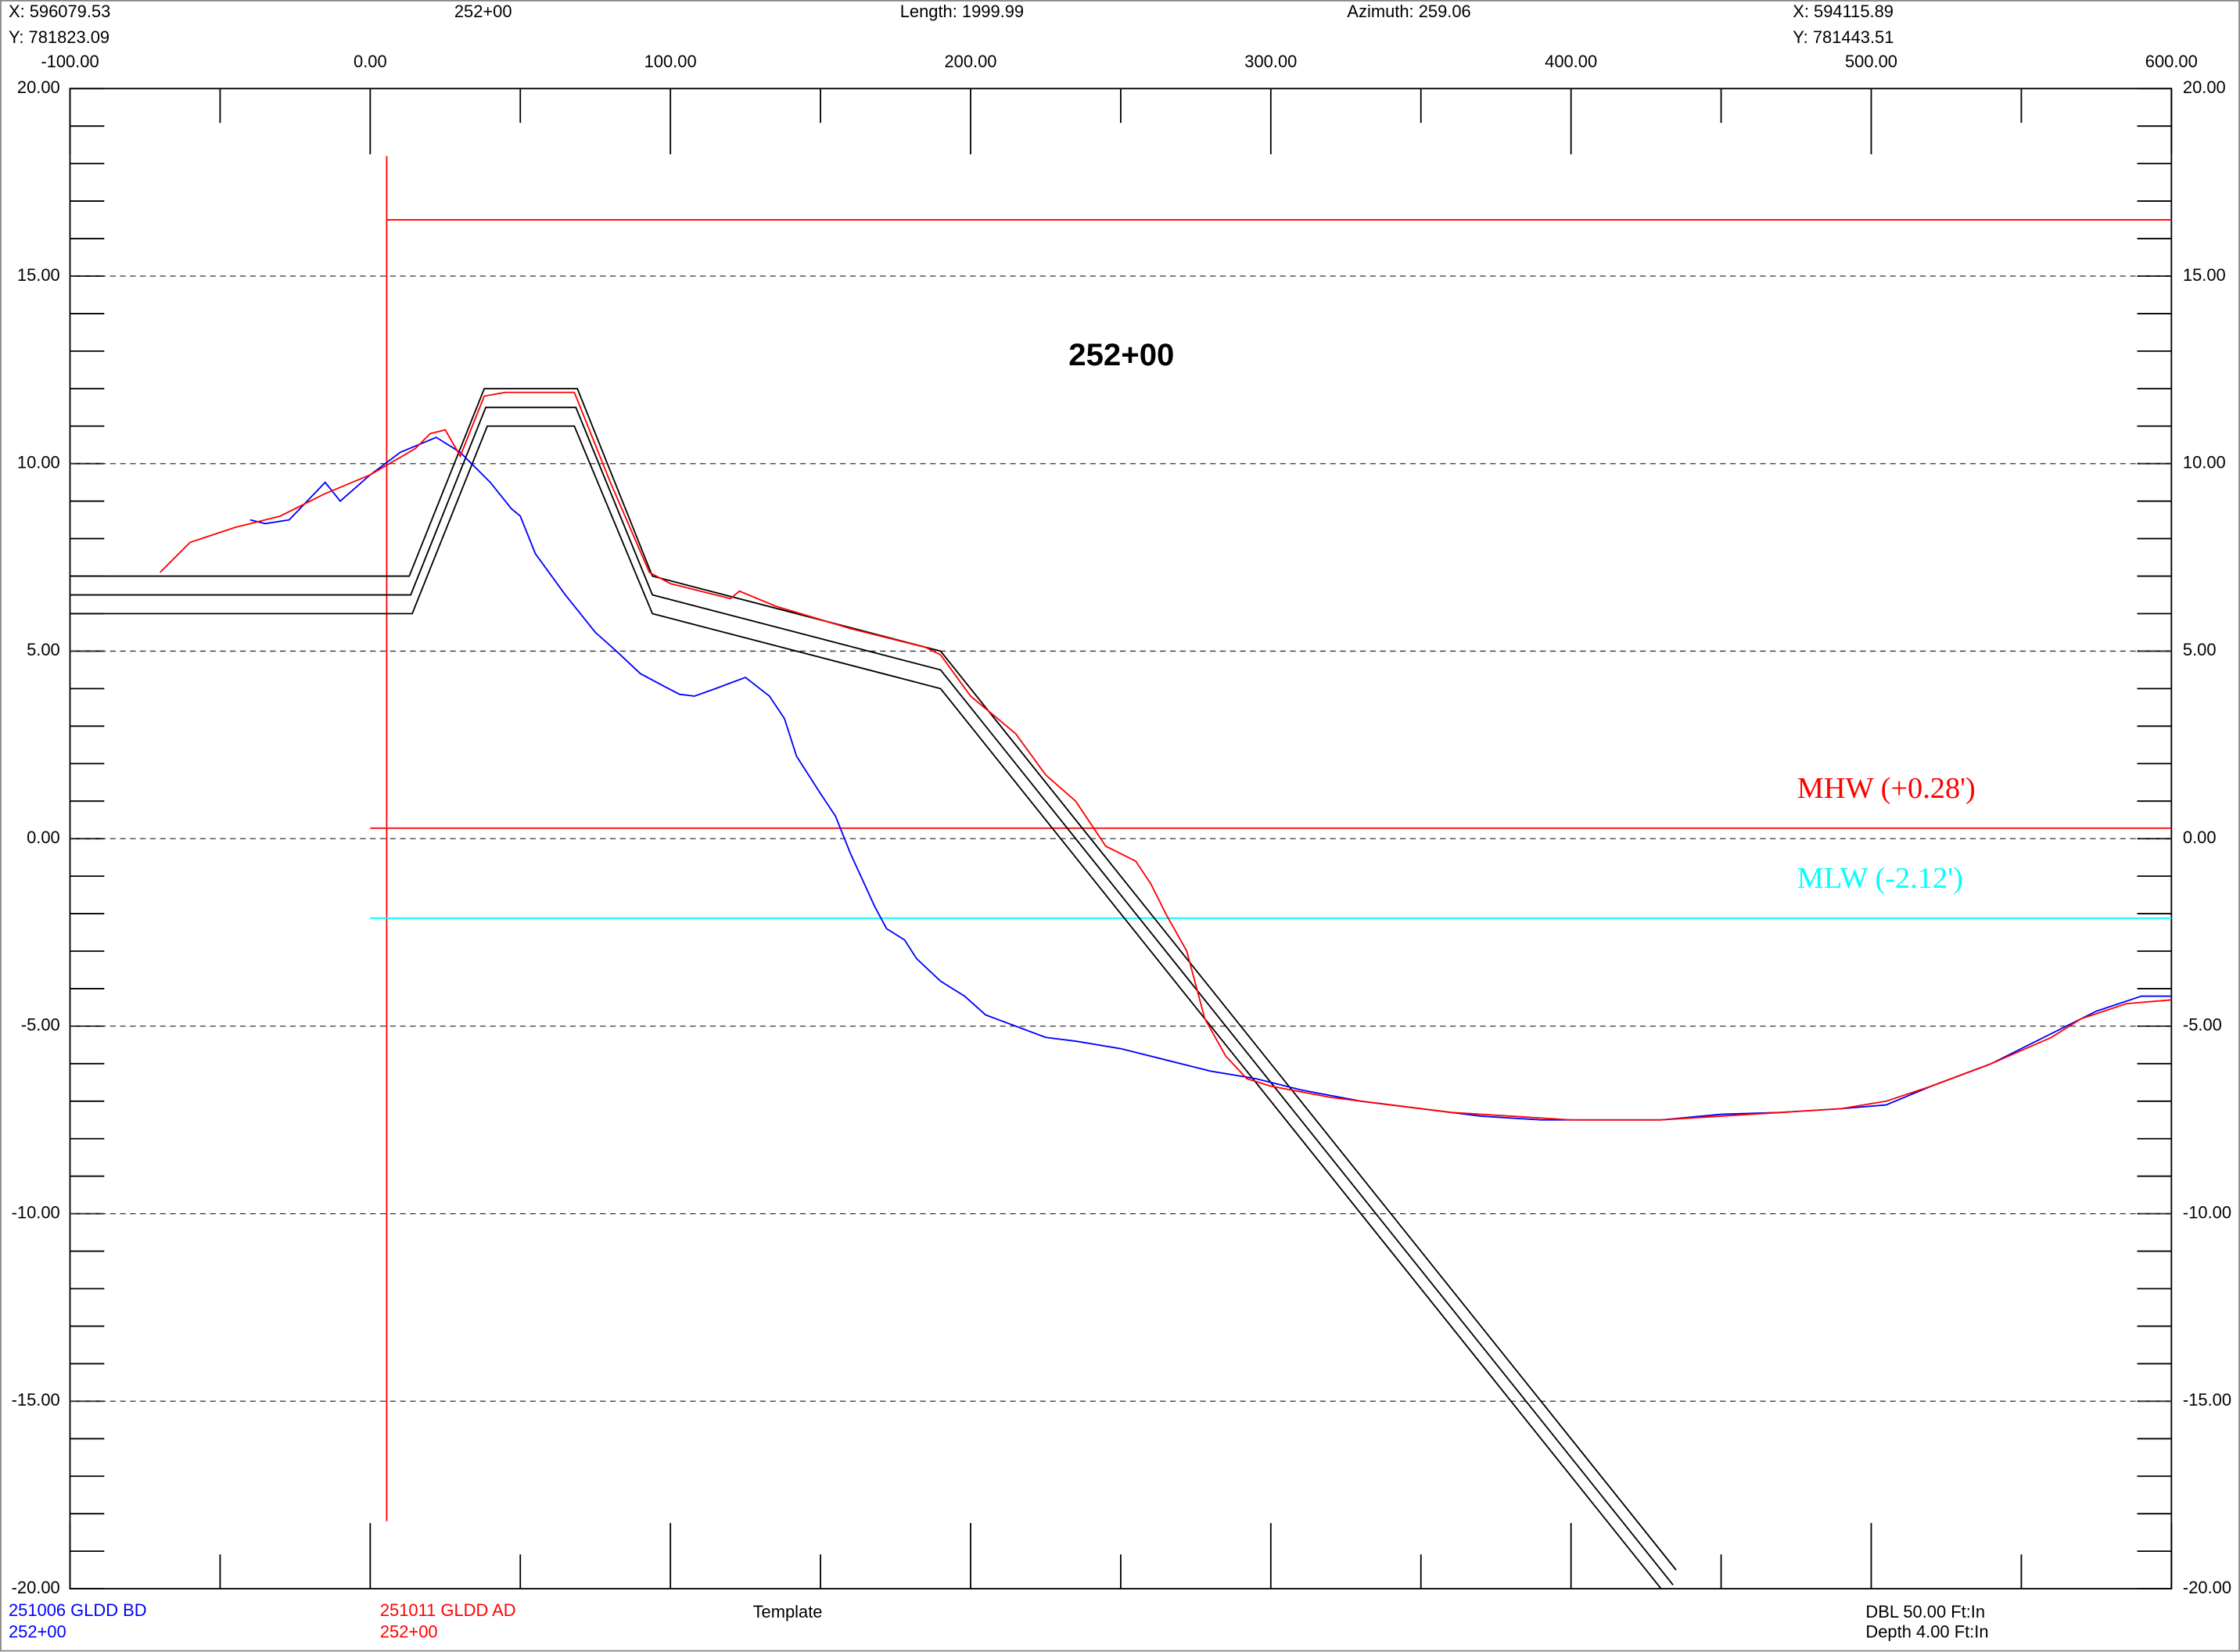 This screenshot has width=2240, height=1652. Describe the element at coordinates (38, 462) in the screenshot. I see `y-tick-label: 10.00` at that location.